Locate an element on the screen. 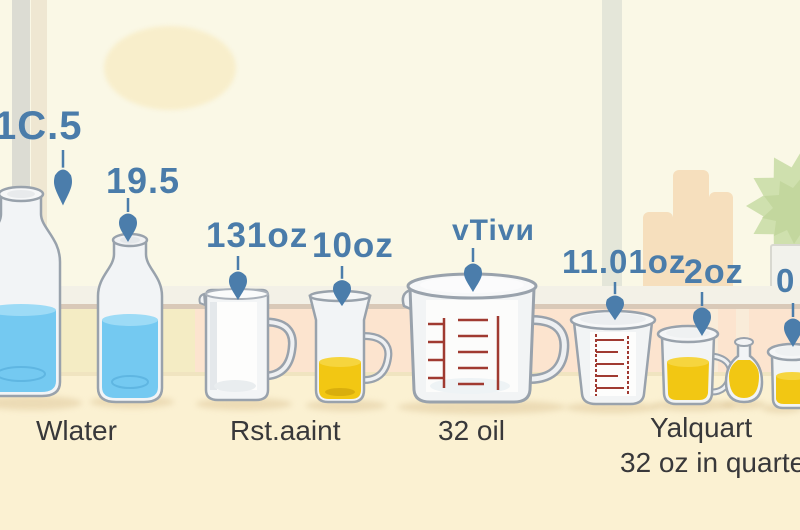  caption-water: Wlater is located at coordinates (76, 430).